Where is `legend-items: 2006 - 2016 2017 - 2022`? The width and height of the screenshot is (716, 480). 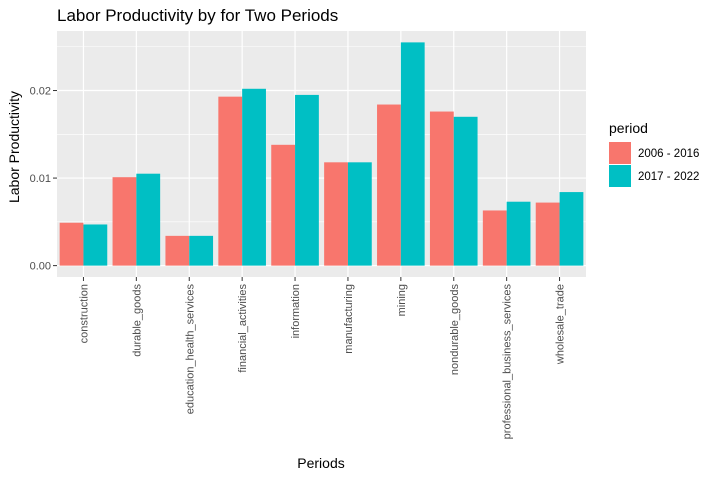
legend-items: 2006 - 2016 2017 - 2022 is located at coordinates (654, 164).